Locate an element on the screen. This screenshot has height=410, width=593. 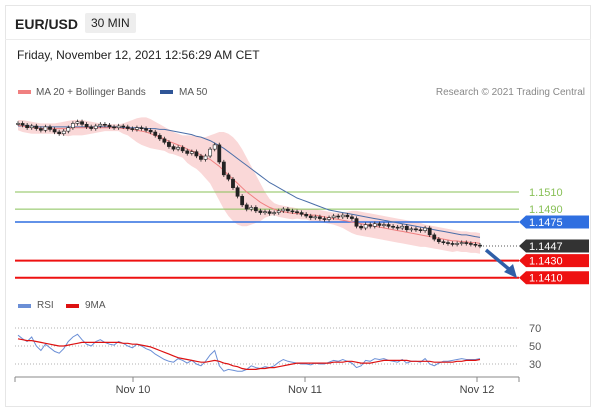
rsi-legend-label: RSI is located at coordinates (45, 305).